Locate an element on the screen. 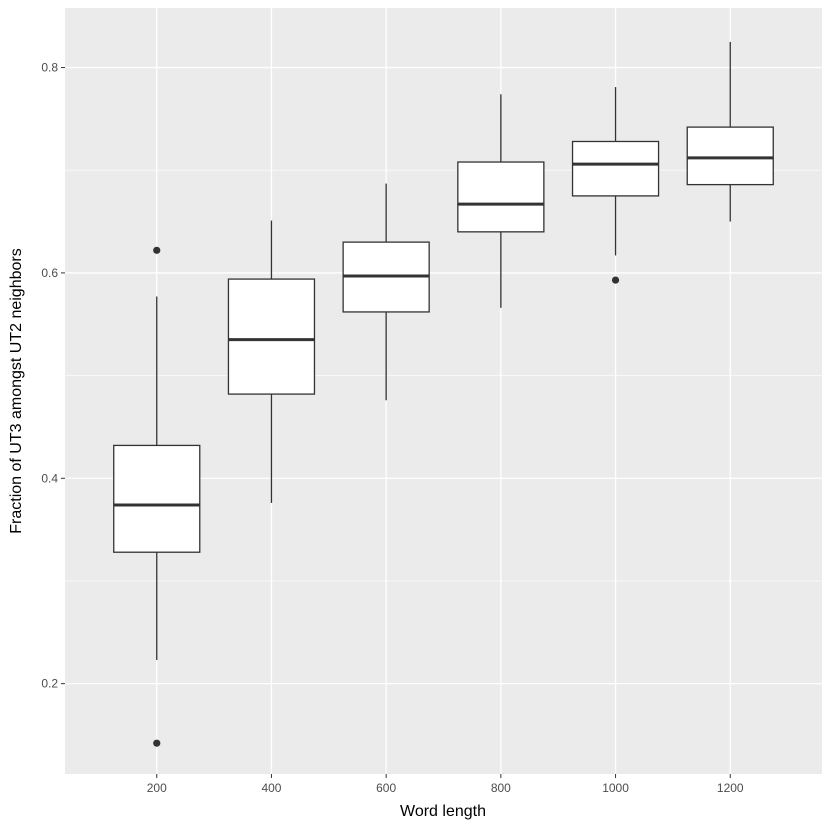 This screenshot has height=830, width=830. x-tick-label: 800 is located at coordinates (501, 788).